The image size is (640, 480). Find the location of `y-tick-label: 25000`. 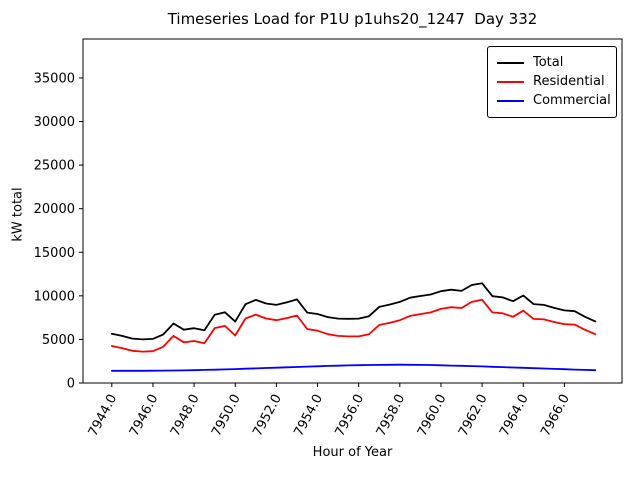

y-tick-label: 25000 is located at coordinates (54, 166).